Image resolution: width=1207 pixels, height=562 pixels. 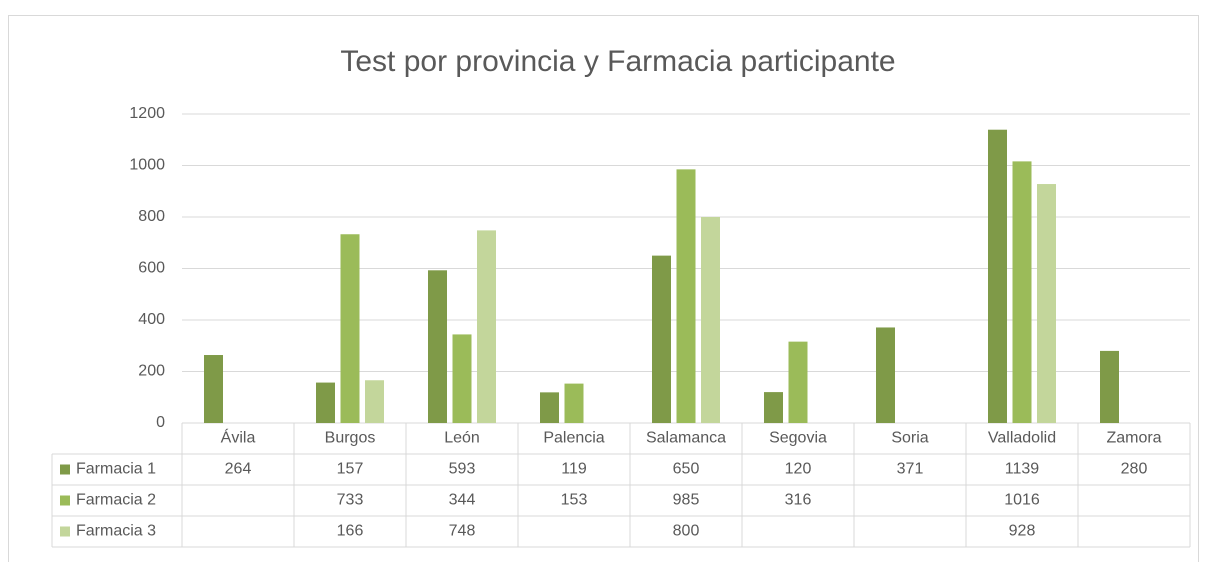 What do you see at coordinates (160, 422) in the screenshot?
I see `y-tick-label: 0` at bounding box center [160, 422].